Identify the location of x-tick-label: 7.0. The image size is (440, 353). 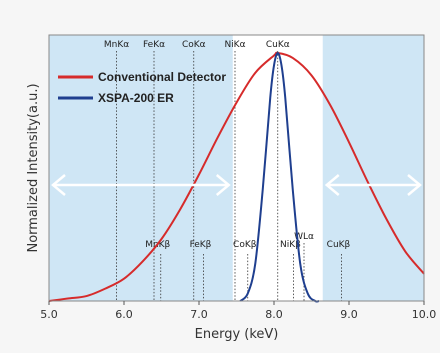
(199, 314).